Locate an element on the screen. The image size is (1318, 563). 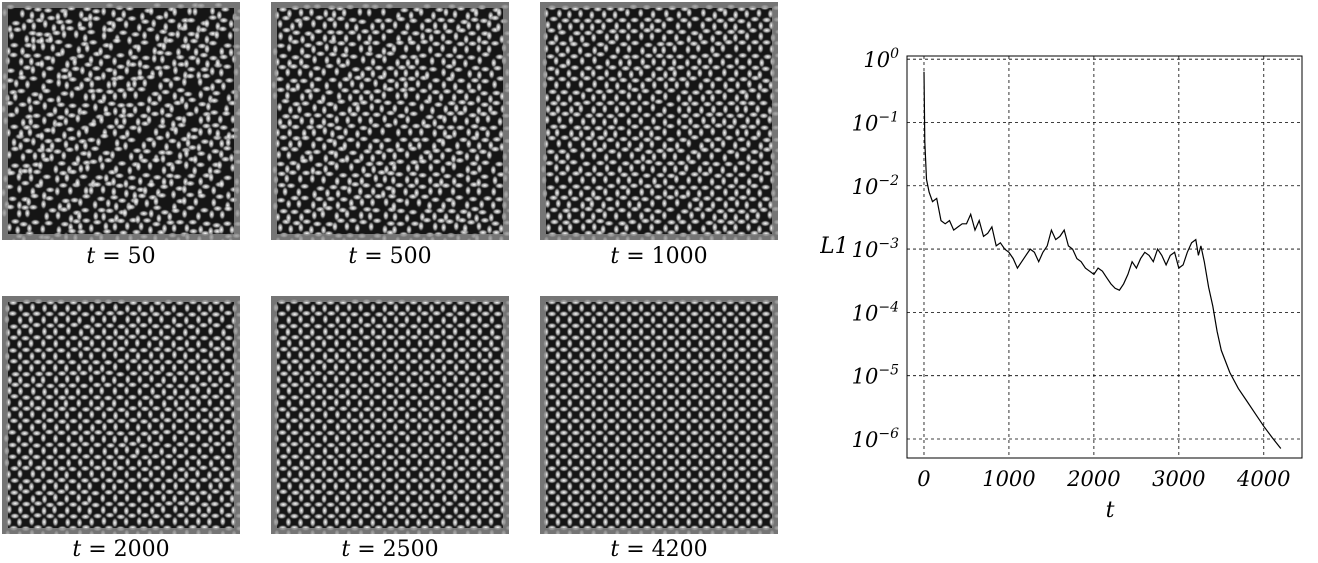
y-tick-label: 10⁻¹ is located at coordinates (875, 122).